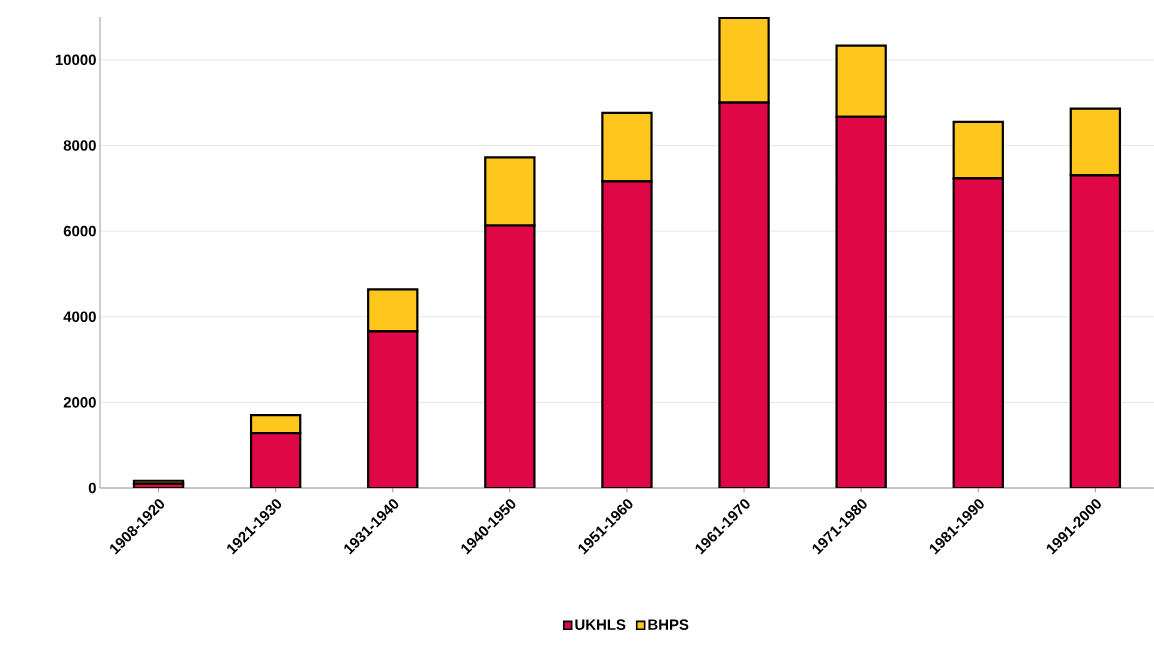 This screenshot has width=1154, height=659. Describe the element at coordinates (668, 624) in the screenshot. I see `legend-label: BHPS` at that location.